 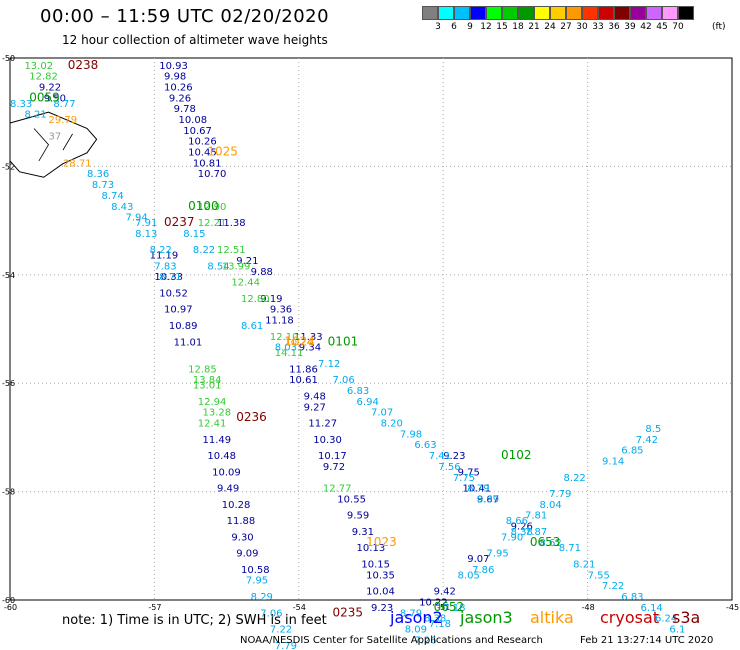 I want to click on wave-height-value: 12.41, so click(x=212, y=424).